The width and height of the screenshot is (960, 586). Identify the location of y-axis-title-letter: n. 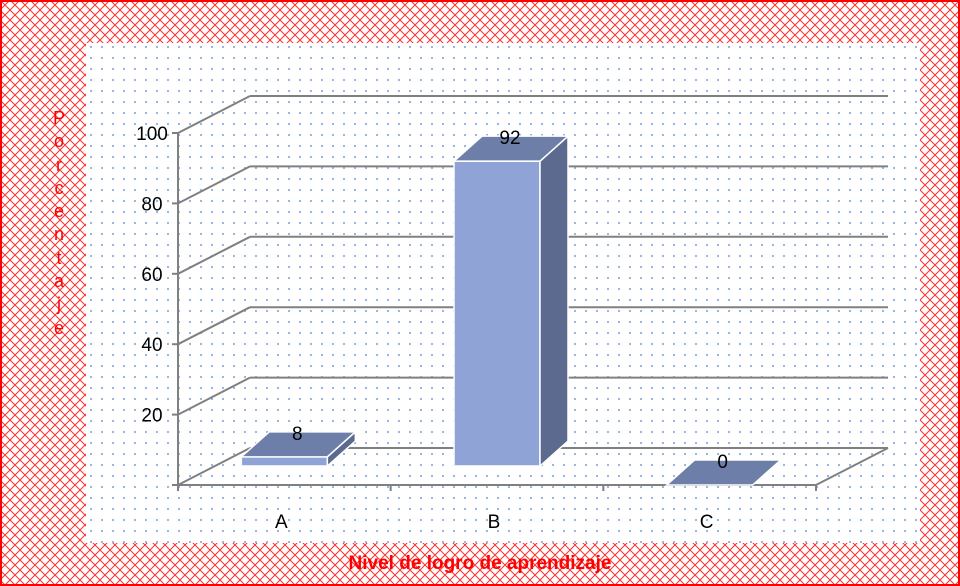
(58, 234).